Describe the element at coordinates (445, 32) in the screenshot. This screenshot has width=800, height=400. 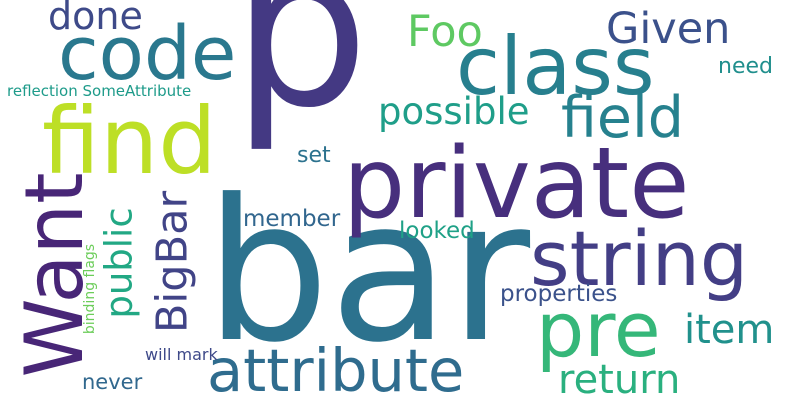
I see `word-foo: Foo` at that location.